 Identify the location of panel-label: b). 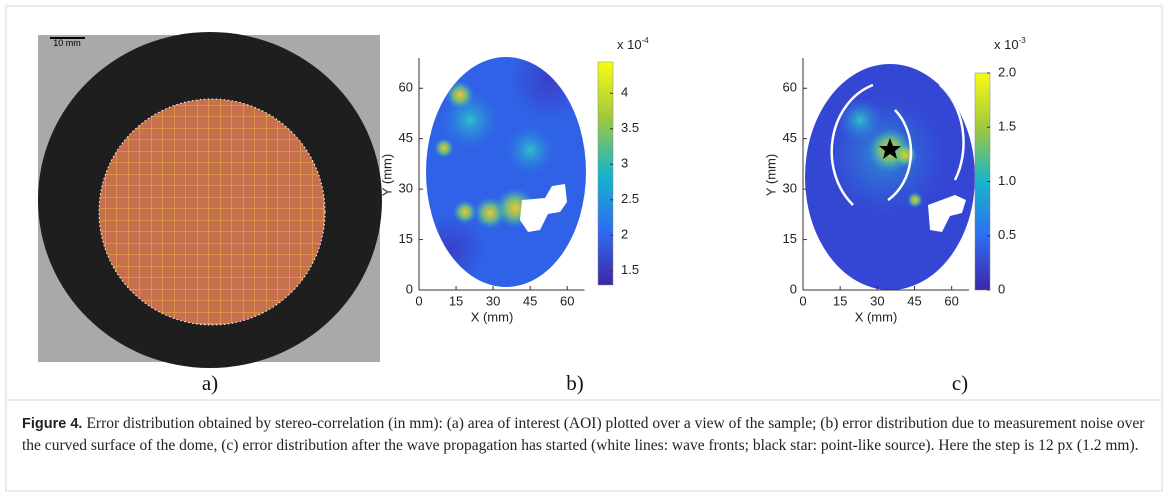
(575, 383).